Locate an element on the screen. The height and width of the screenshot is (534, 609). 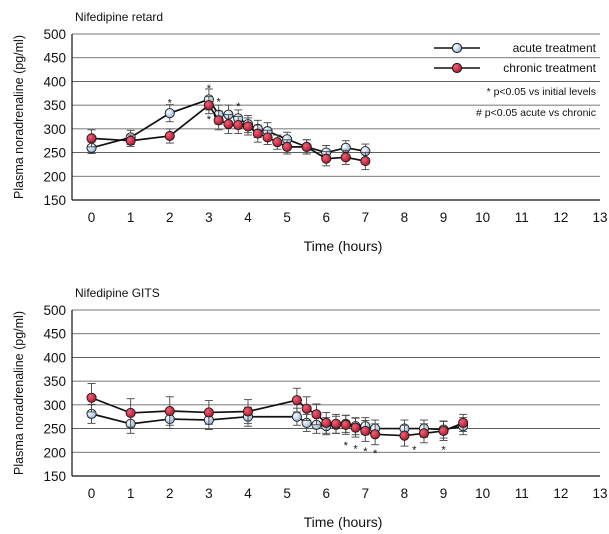
legend-note-initial: * p<0.05 vs initial levels is located at coordinates (541, 92).